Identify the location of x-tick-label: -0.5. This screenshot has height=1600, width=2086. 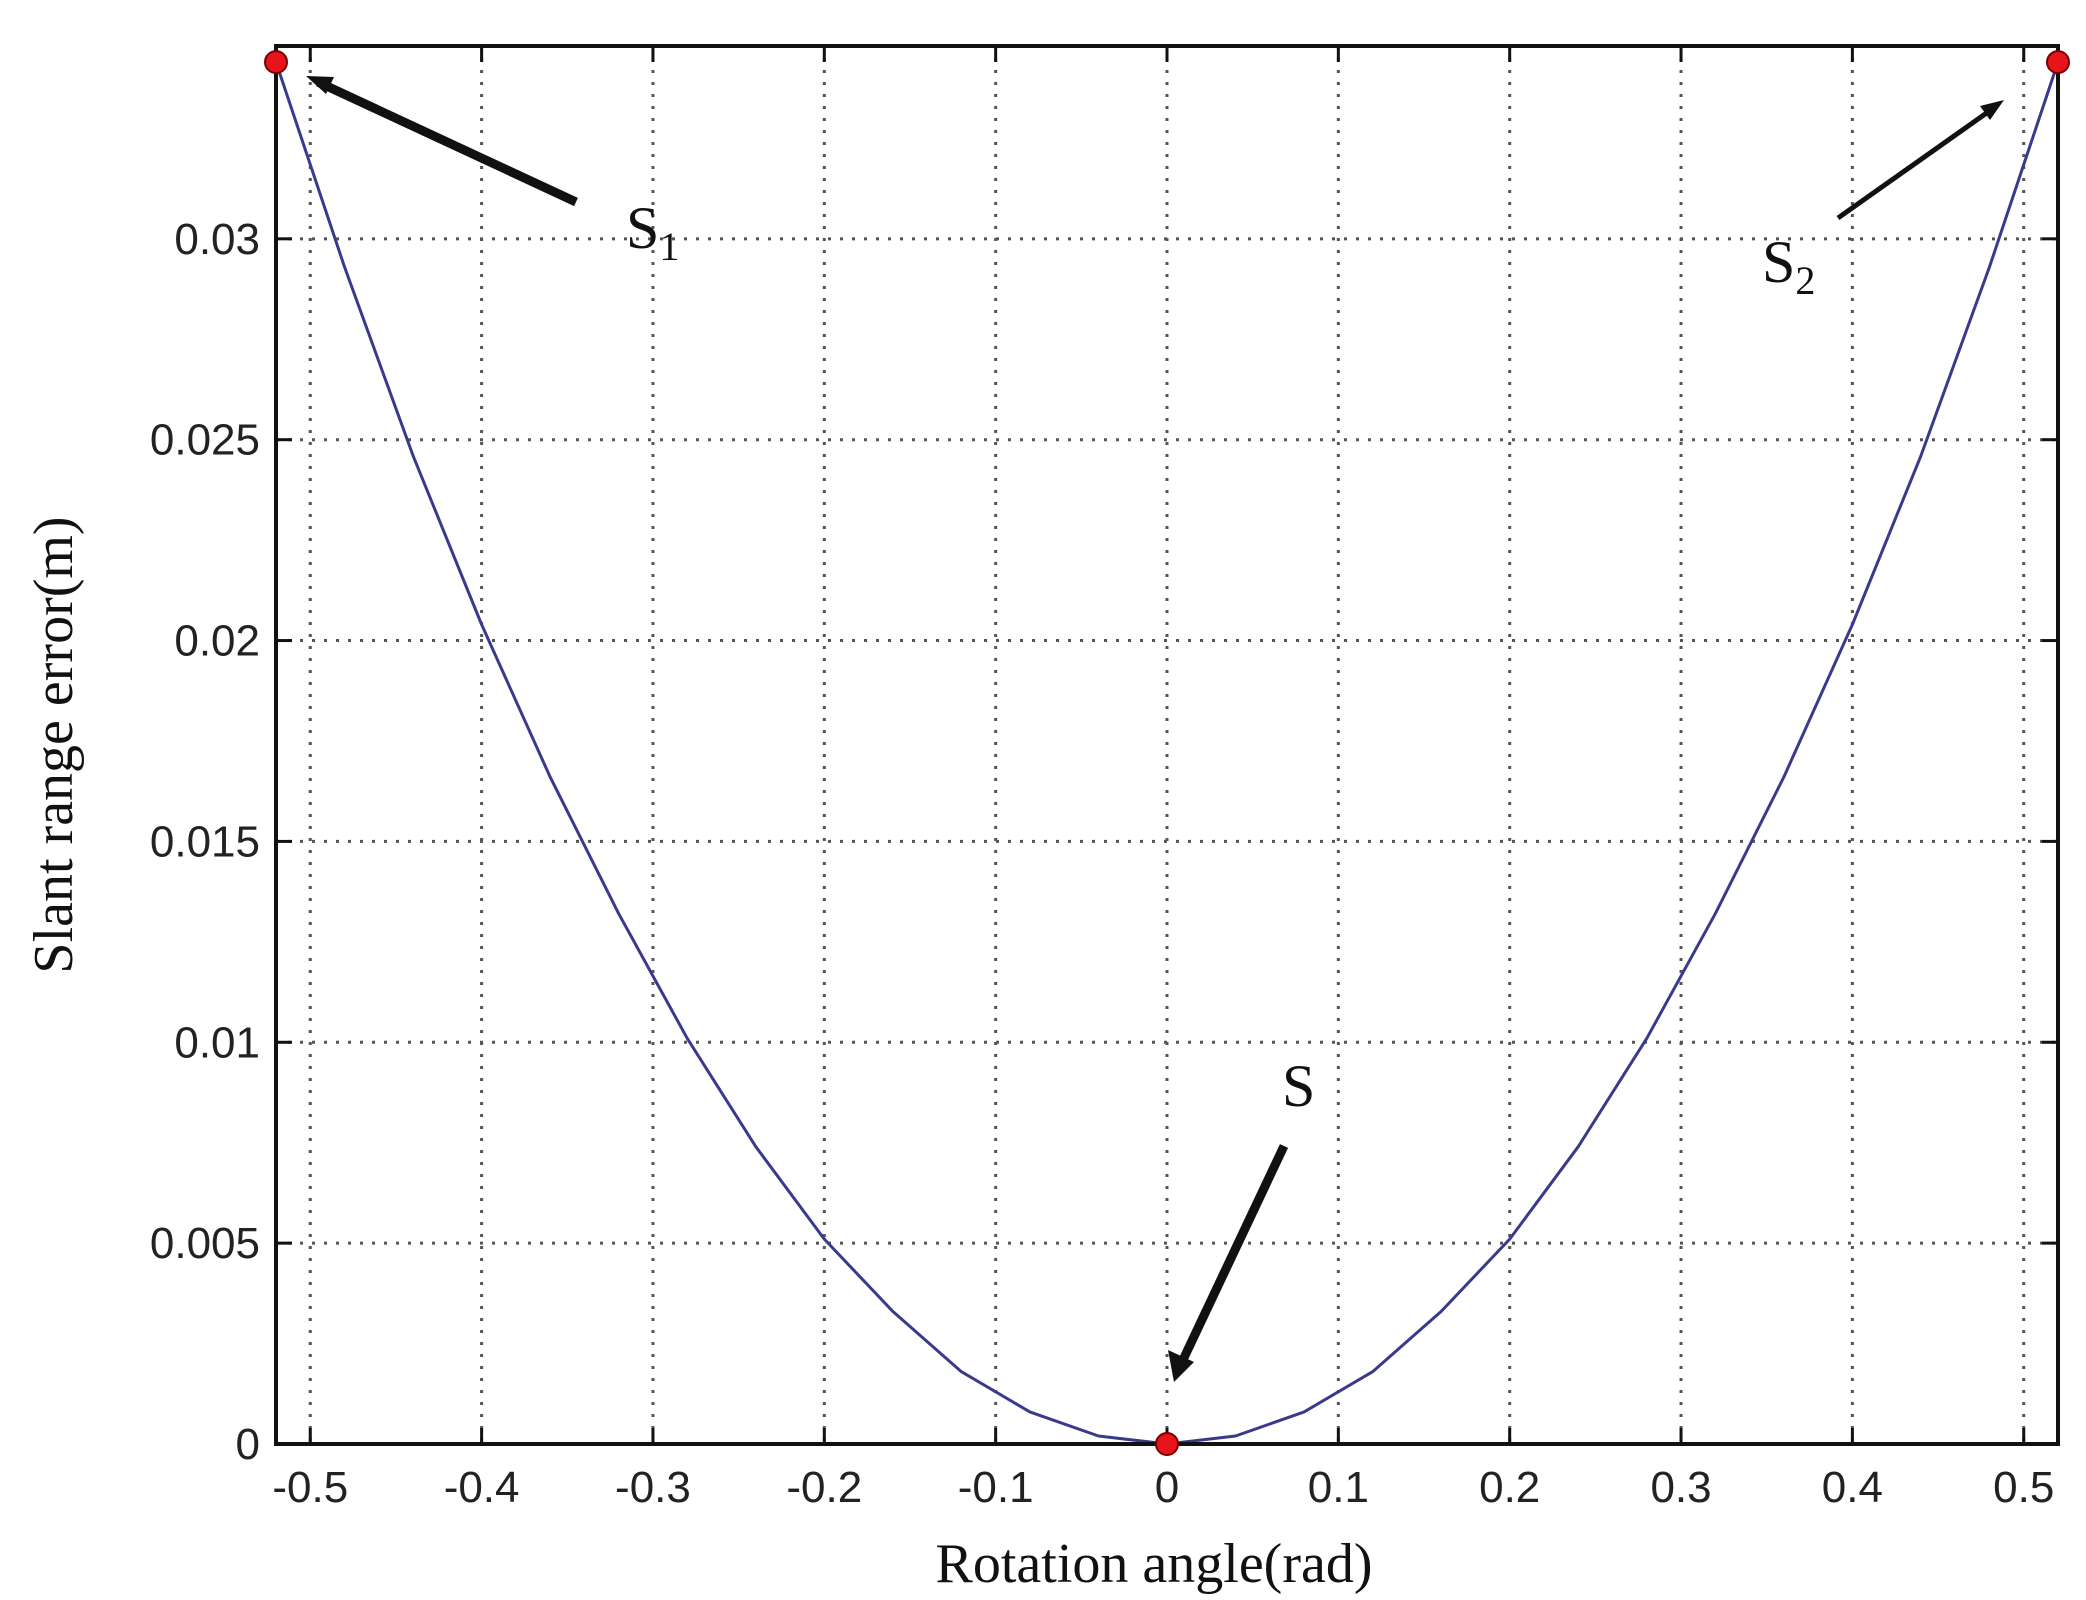
(310, 1487).